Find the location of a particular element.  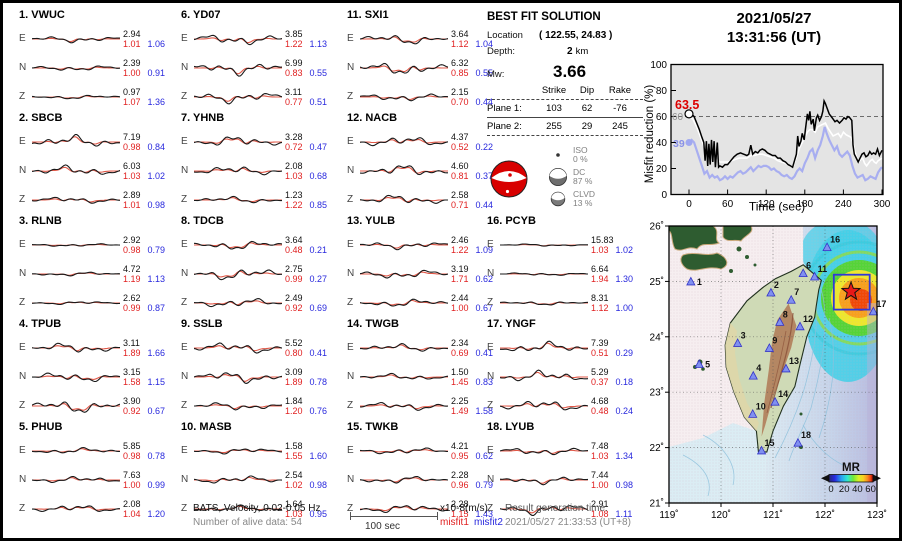

reference-annotation: 39 is located at coordinates (679, 144).